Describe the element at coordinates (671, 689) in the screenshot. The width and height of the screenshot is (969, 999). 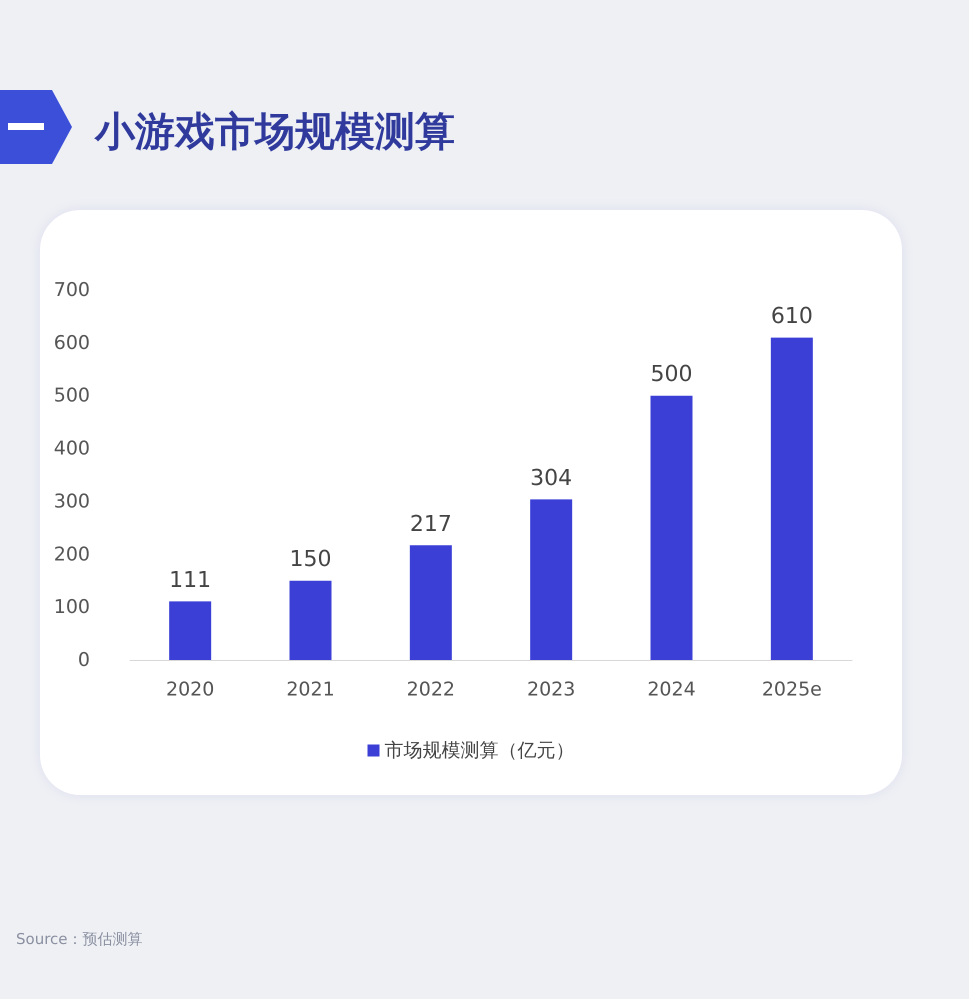
I see `x-tick-label: 2024` at that location.